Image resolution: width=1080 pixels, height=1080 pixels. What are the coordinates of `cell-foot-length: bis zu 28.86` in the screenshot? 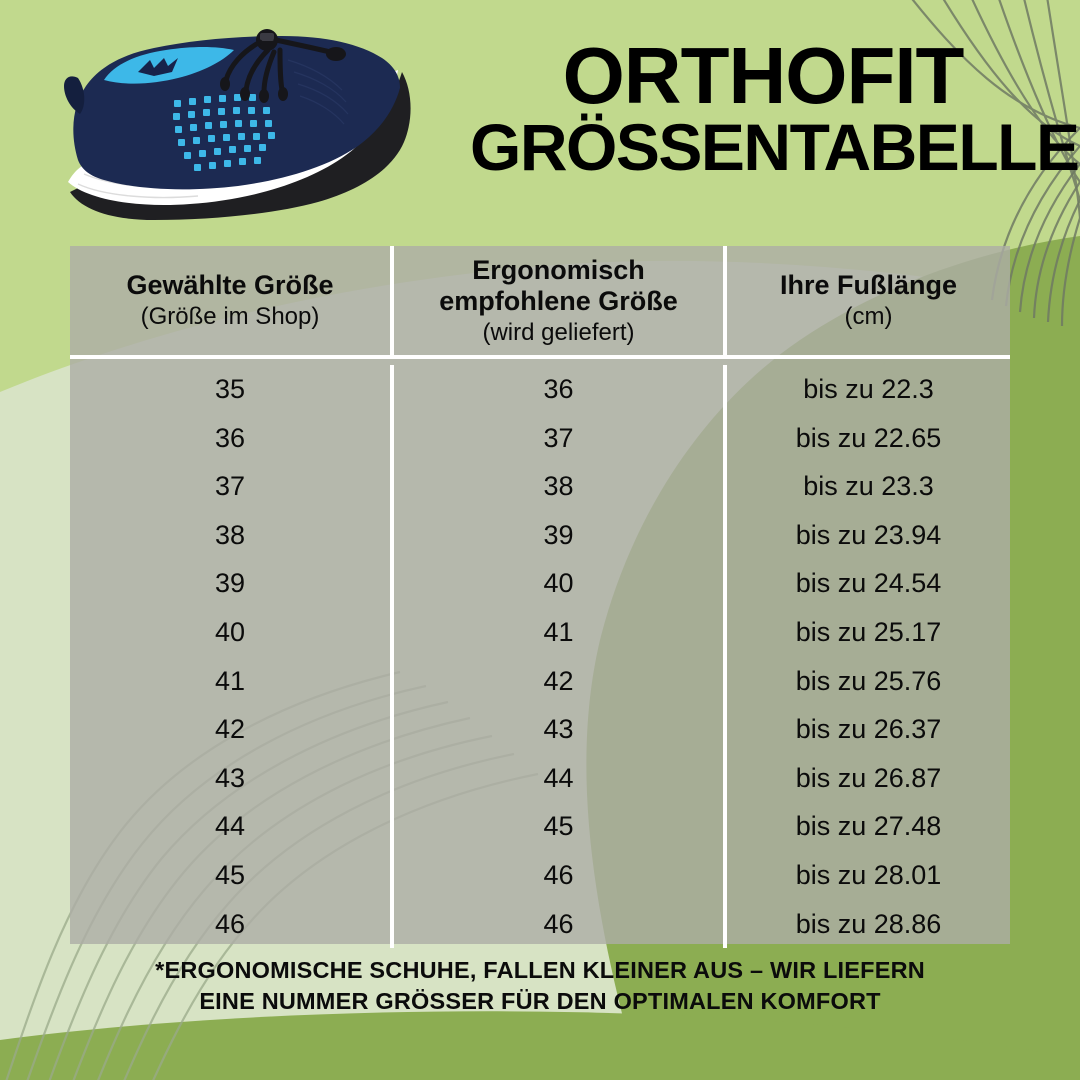 It's located at (868, 923).